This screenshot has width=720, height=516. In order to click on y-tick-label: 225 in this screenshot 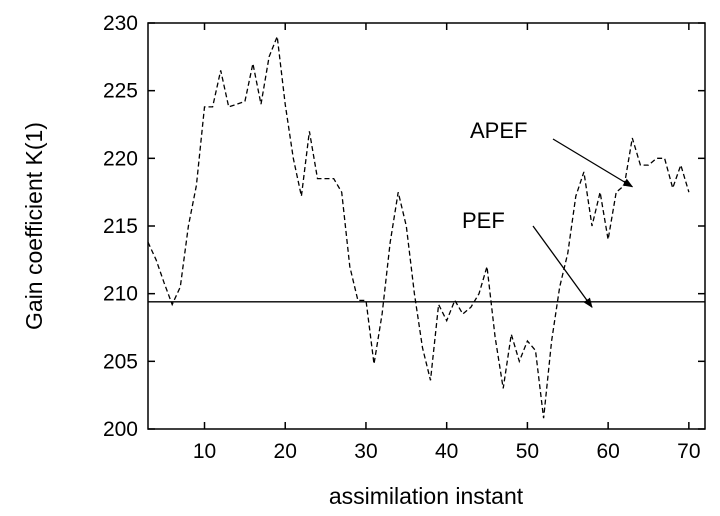, I will do `click(120, 91)`.